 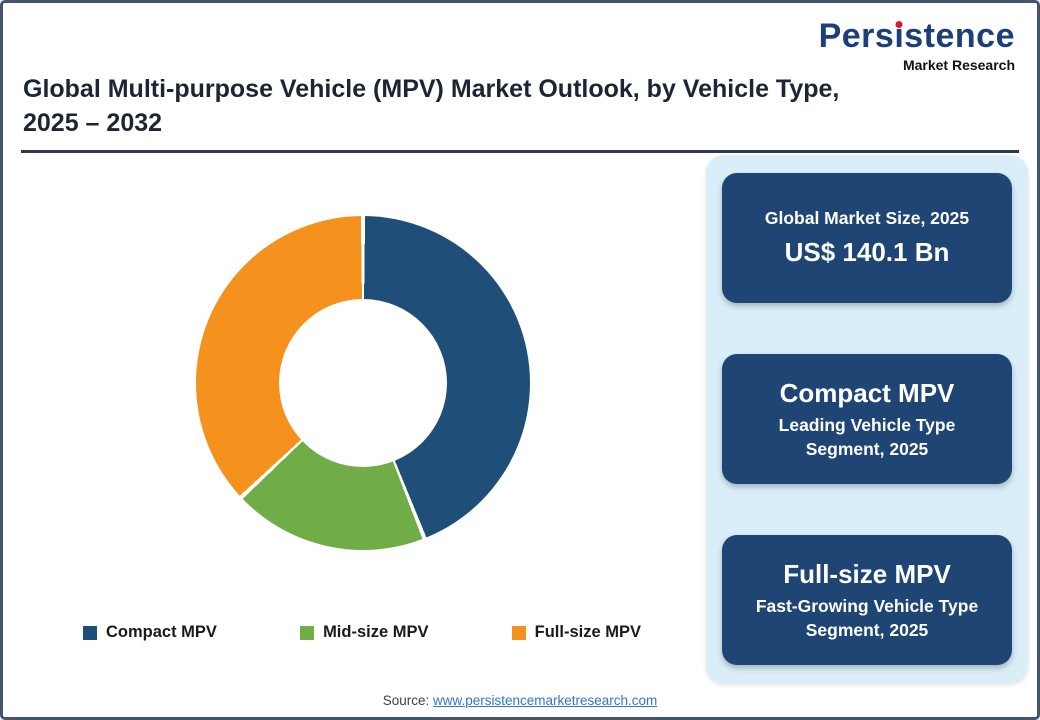 What do you see at coordinates (545, 700) in the screenshot?
I see `source-link: www.persistencemarketresearch.com` at bounding box center [545, 700].